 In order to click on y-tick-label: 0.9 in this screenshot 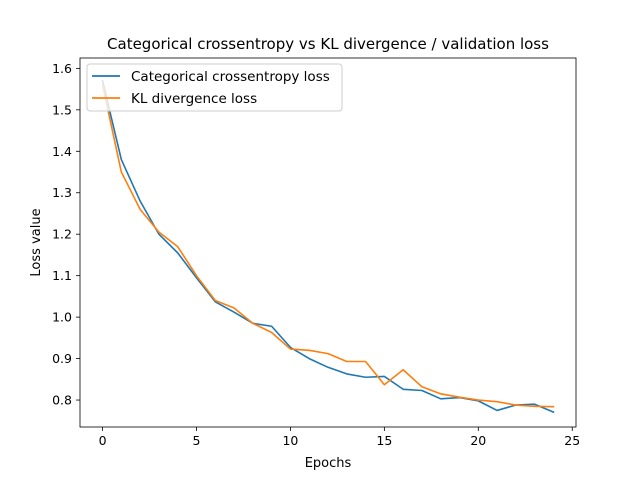, I will do `click(62, 358)`.